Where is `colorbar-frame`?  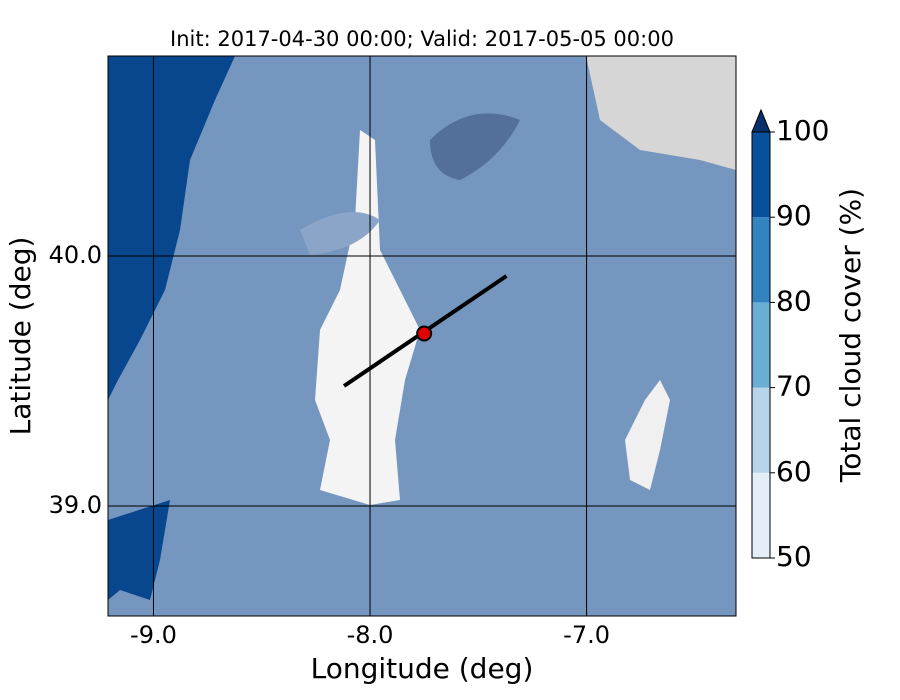 colorbar-frame is located at coordinates (761, 345).